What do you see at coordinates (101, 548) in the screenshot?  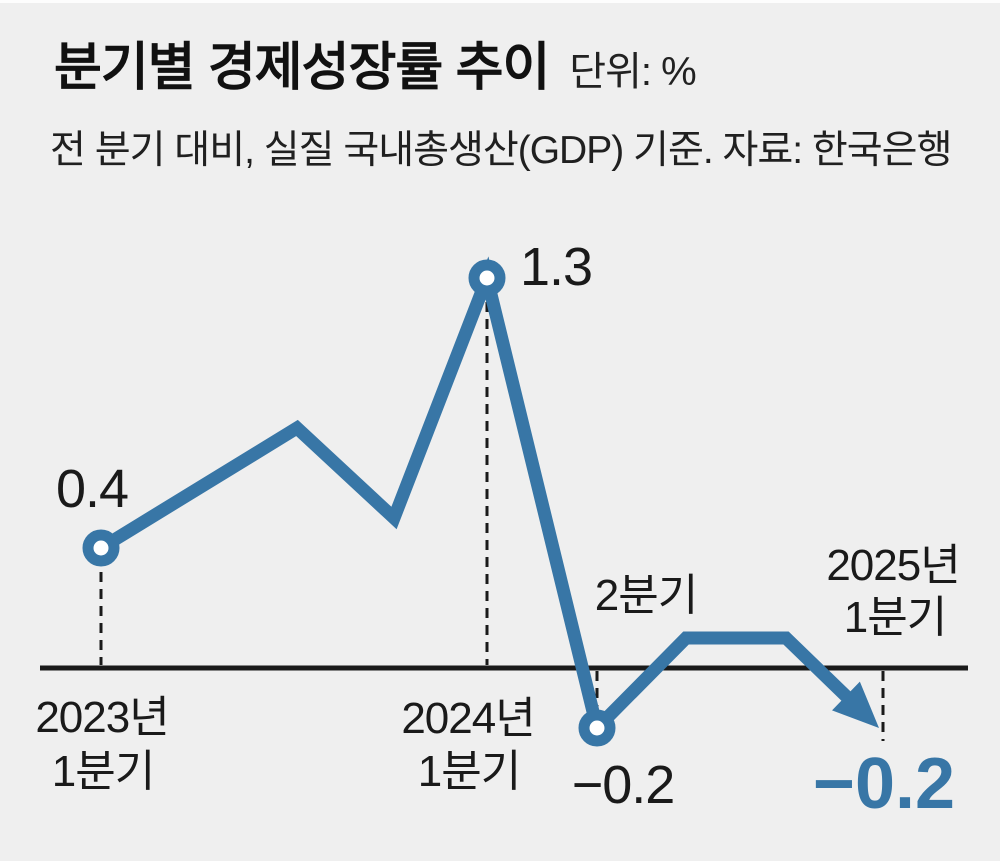 I see `point-marker-2023q1` at bounding box center [101, 548].